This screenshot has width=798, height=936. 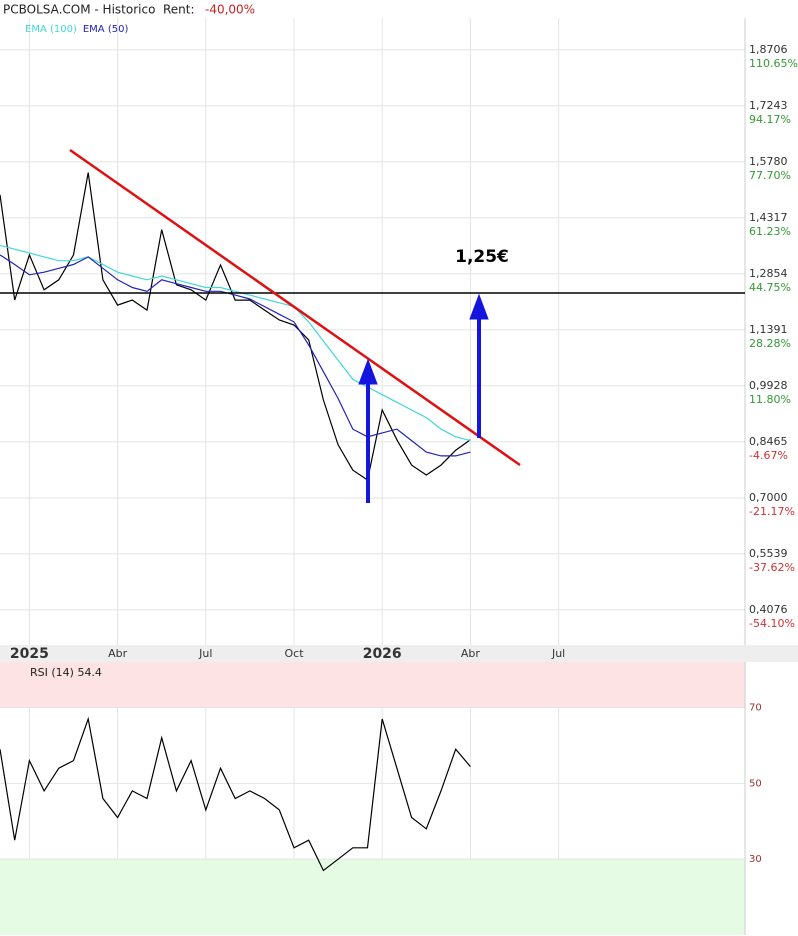 What do you see at coordinates (768, 553) in the screenshot?
I see `y-tick-label: 0,5539` at bounding box center [768, 553].